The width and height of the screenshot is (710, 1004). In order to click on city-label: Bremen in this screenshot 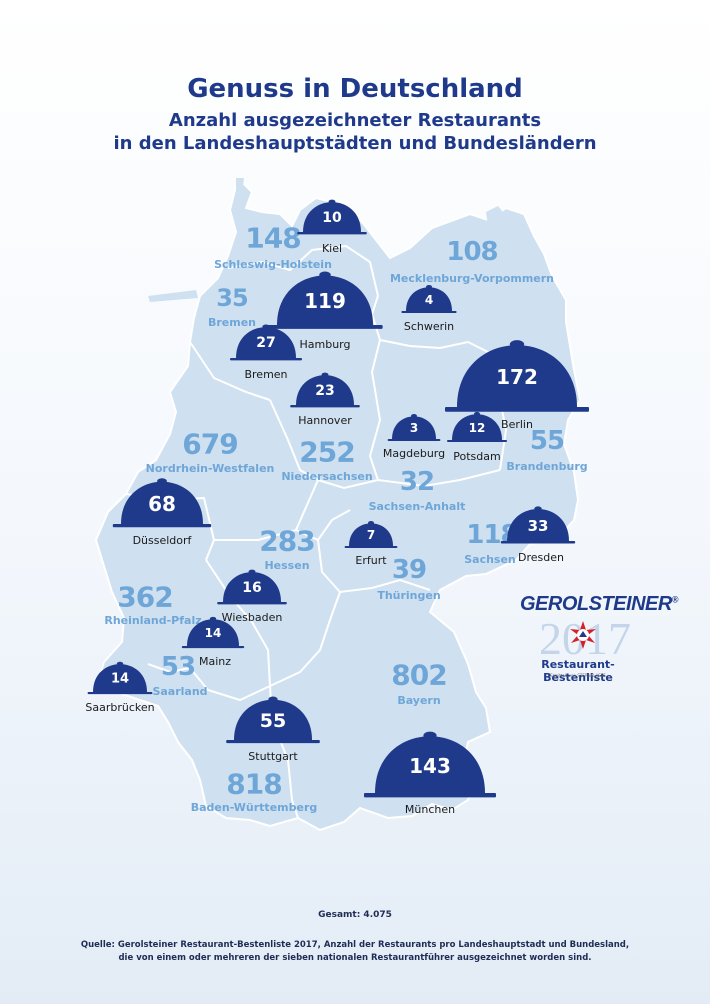, I will do `click(266, 374)`.